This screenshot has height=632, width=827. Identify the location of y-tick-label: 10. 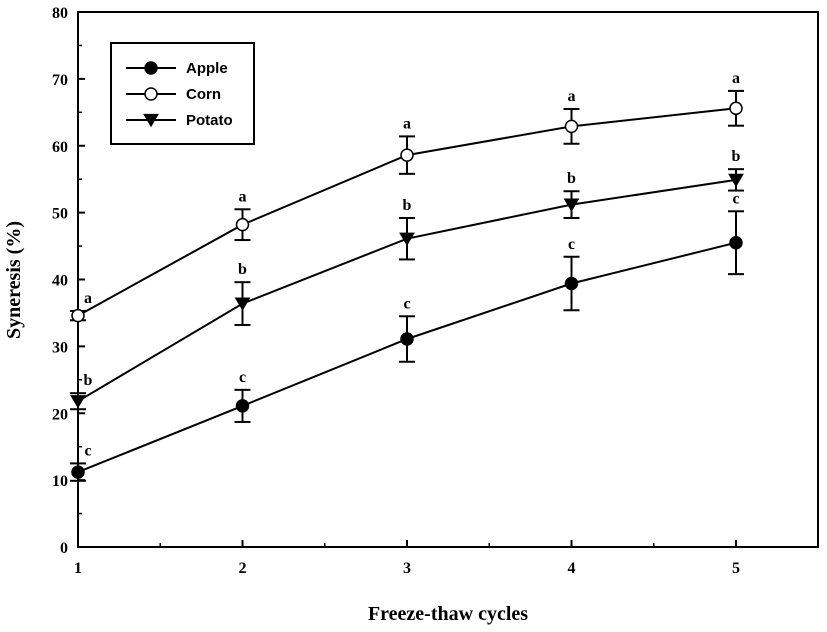
(60, 481).